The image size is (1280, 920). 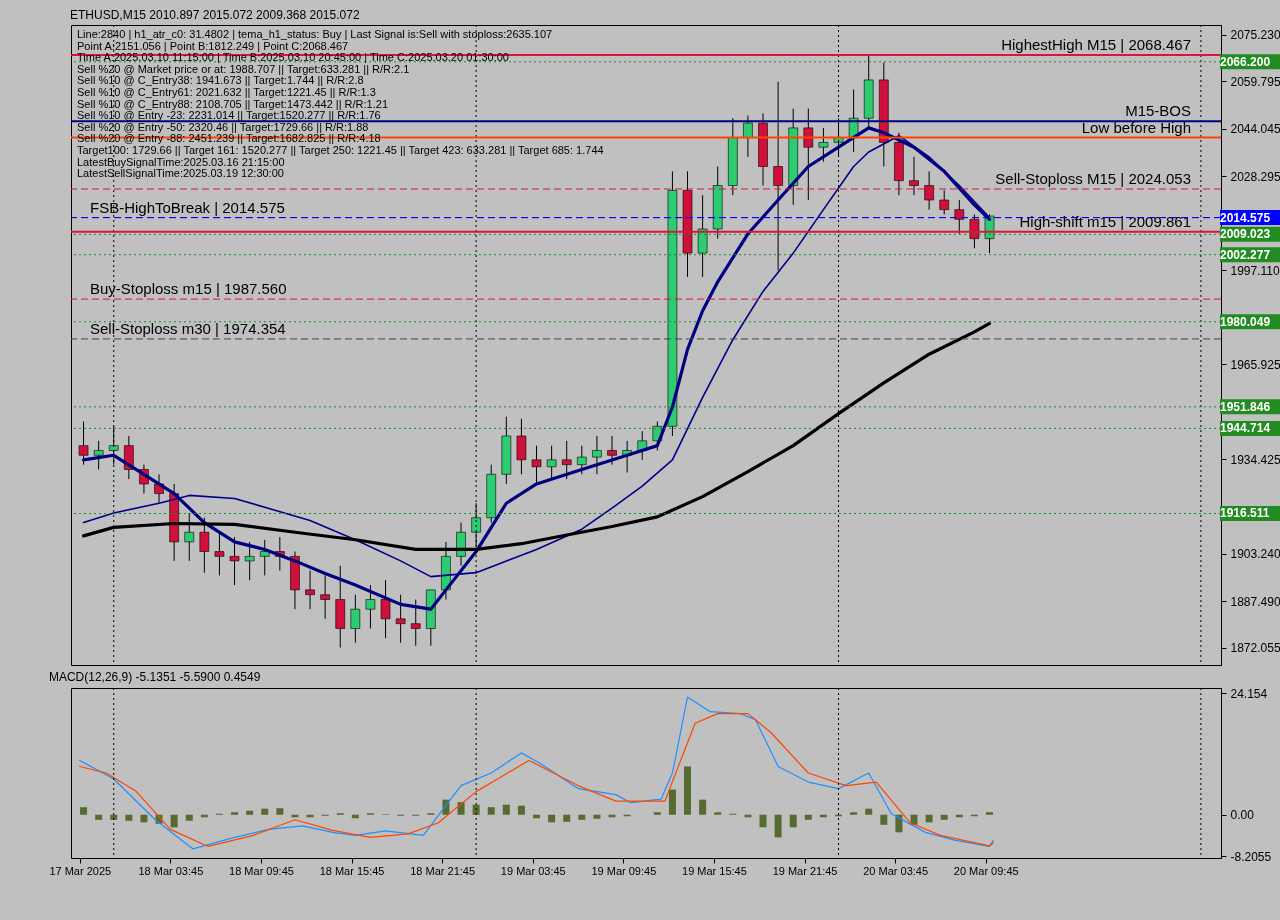 What do you see at coordinates (188, 328) in the screenshot?
I see `ref-line-label: Sell-Stoploss m30 | 1974.354` at bounding box center [188, 328].